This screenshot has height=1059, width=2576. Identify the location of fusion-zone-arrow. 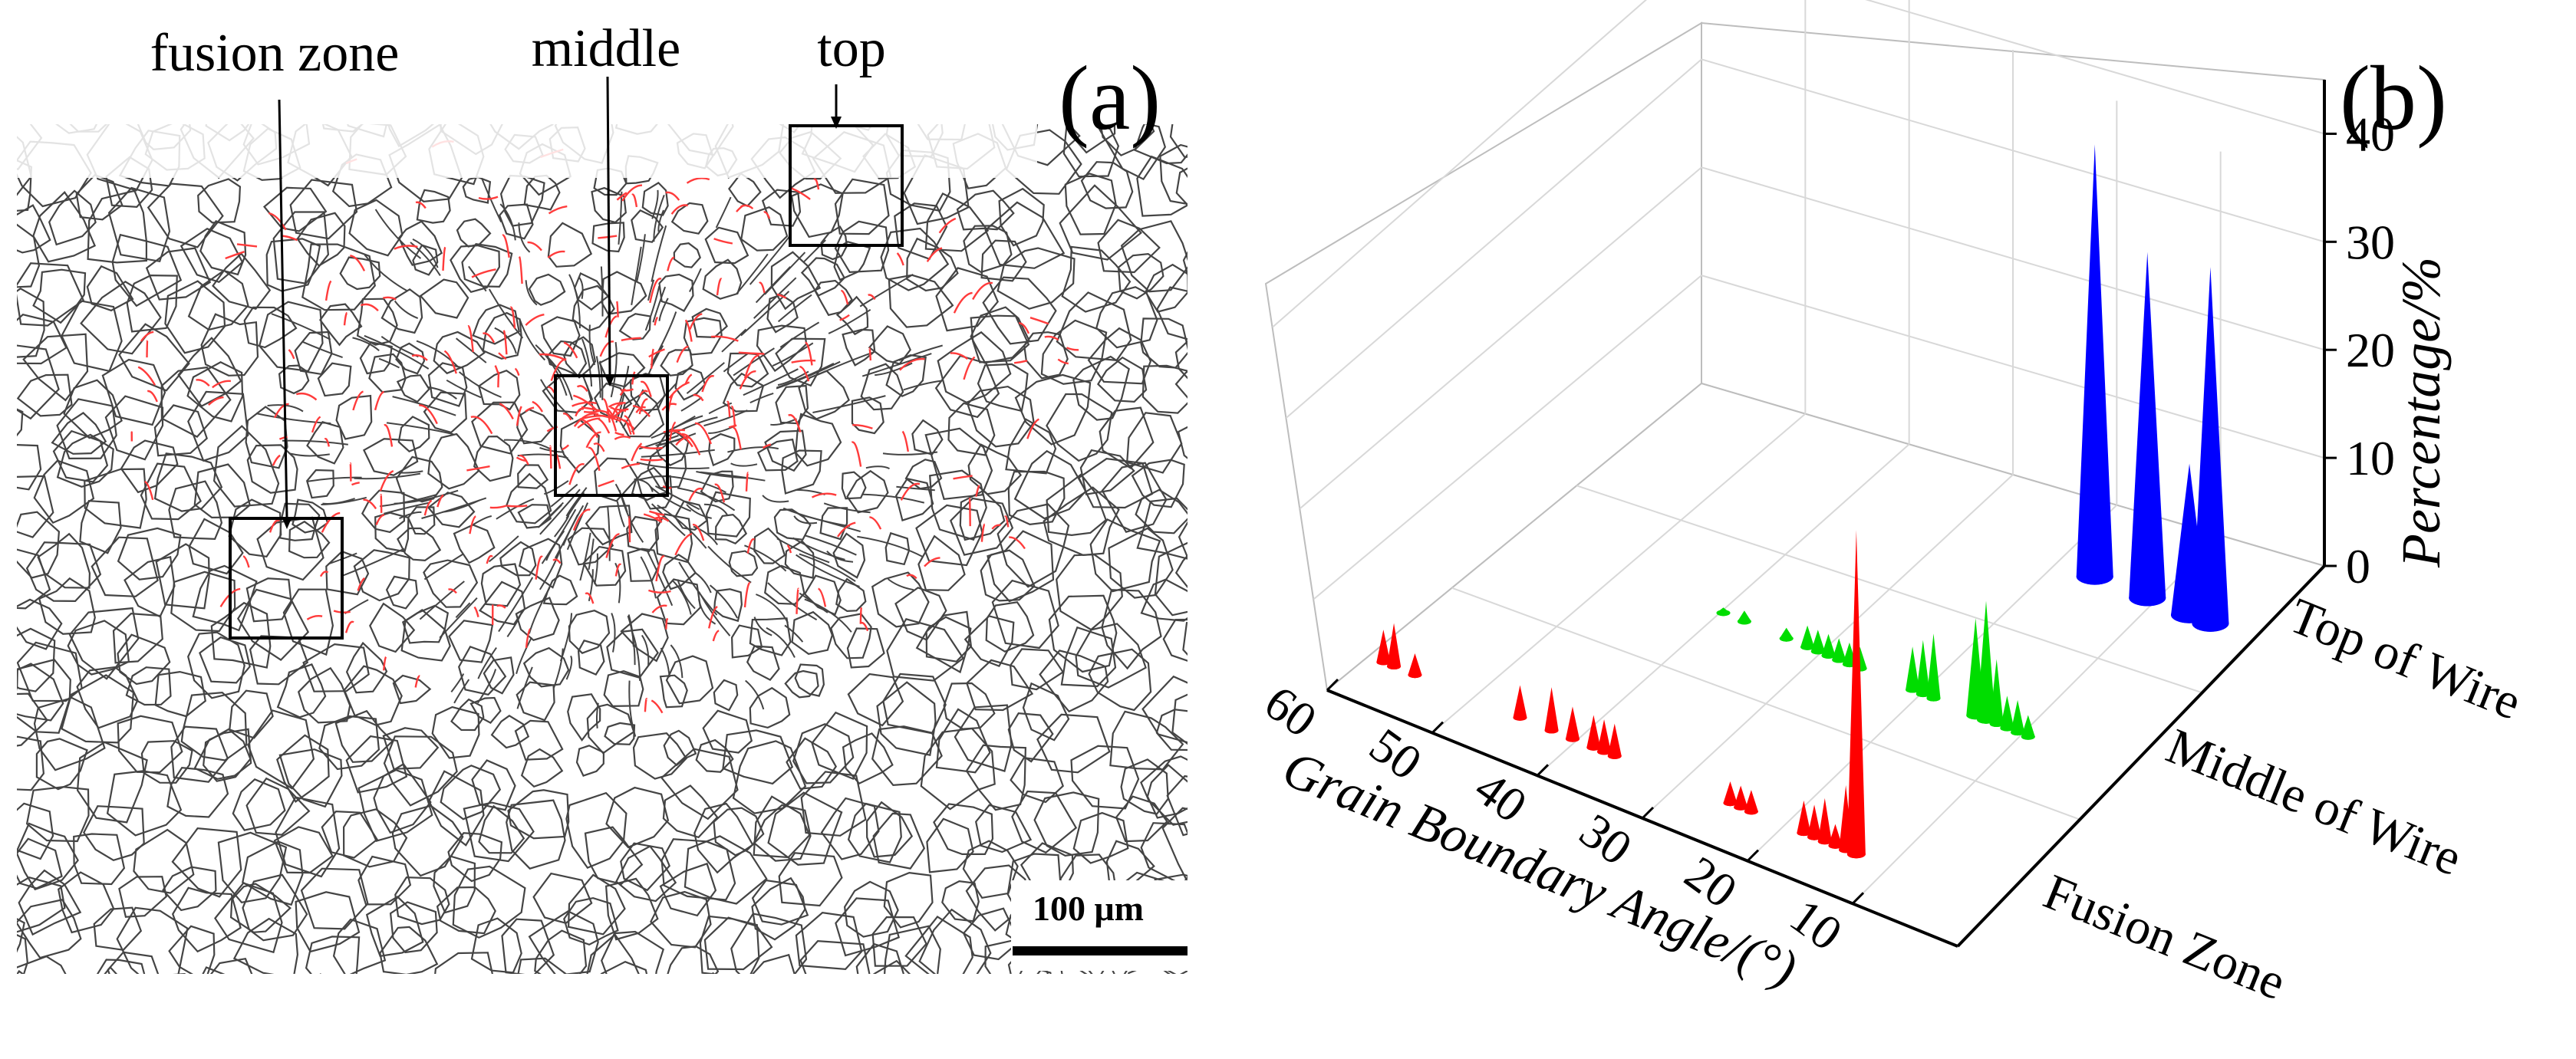
(283, 309).